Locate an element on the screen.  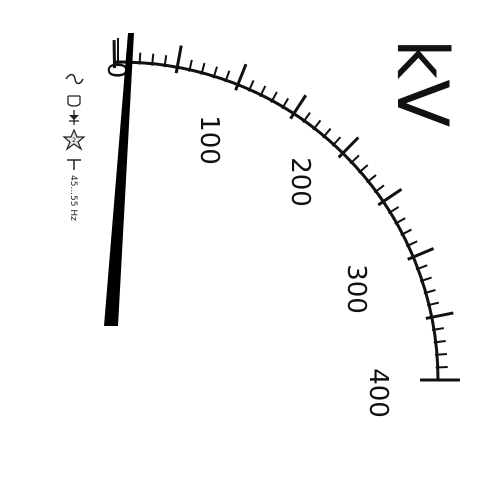
needle is located at coordinates (119, 179).